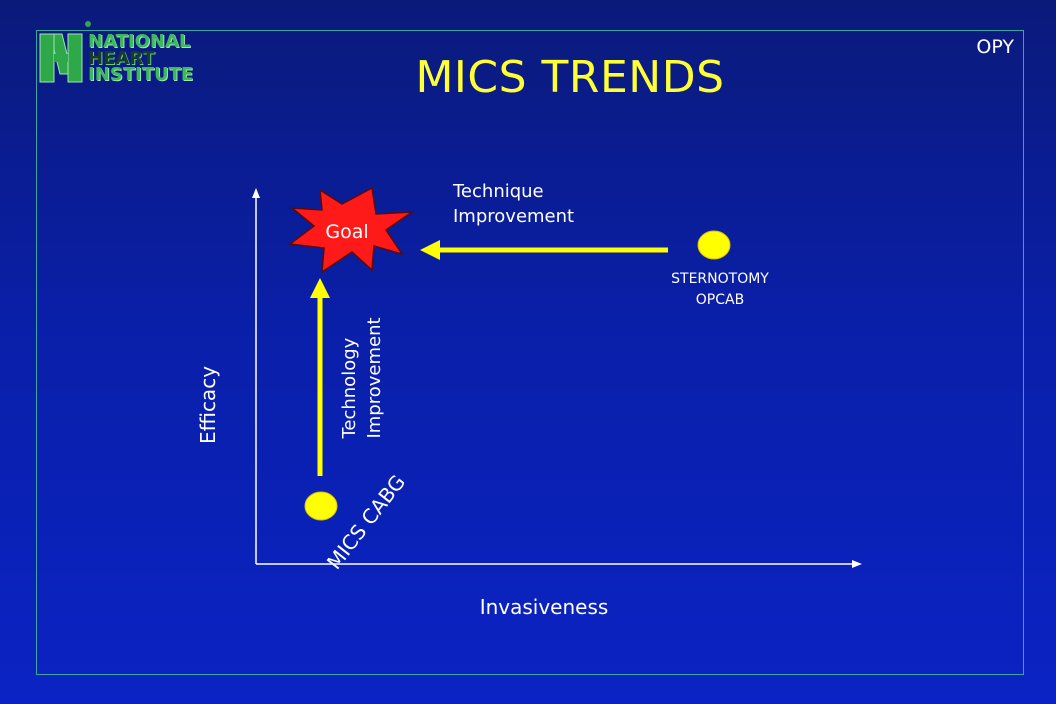 Image resolution: width=1056 pixels, height=704 pixels. I want to click on goal-label: Goal, so click(347, 232).